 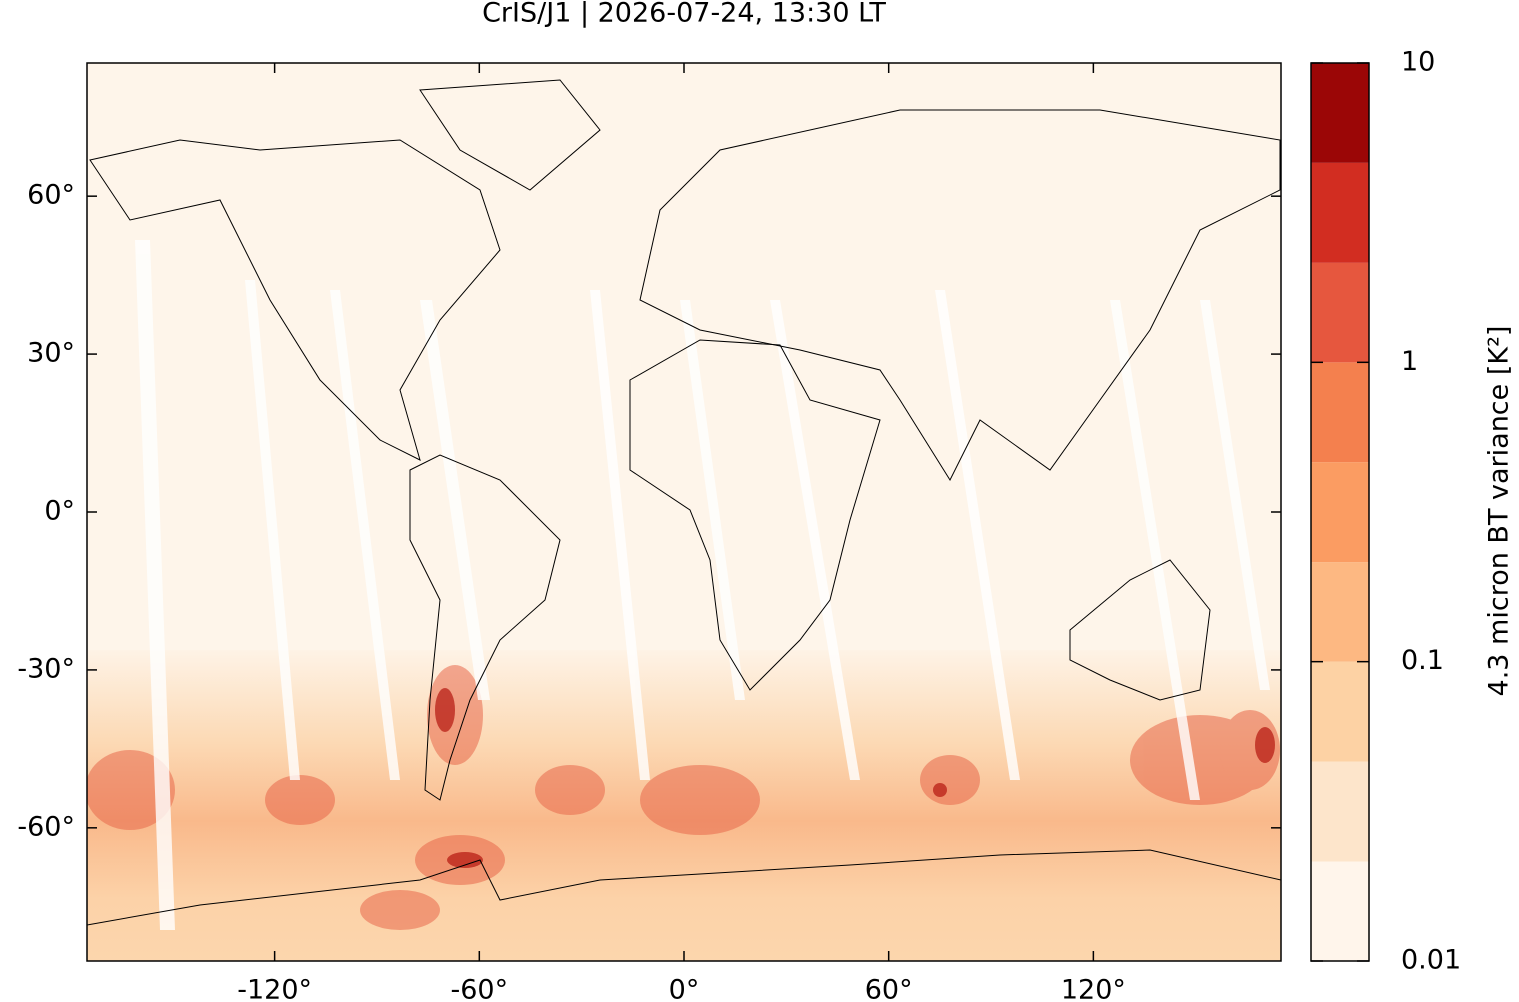 I want to click on colorbar-label: 4.3 micron BT variance [K²], so click(x=1499, y=511).